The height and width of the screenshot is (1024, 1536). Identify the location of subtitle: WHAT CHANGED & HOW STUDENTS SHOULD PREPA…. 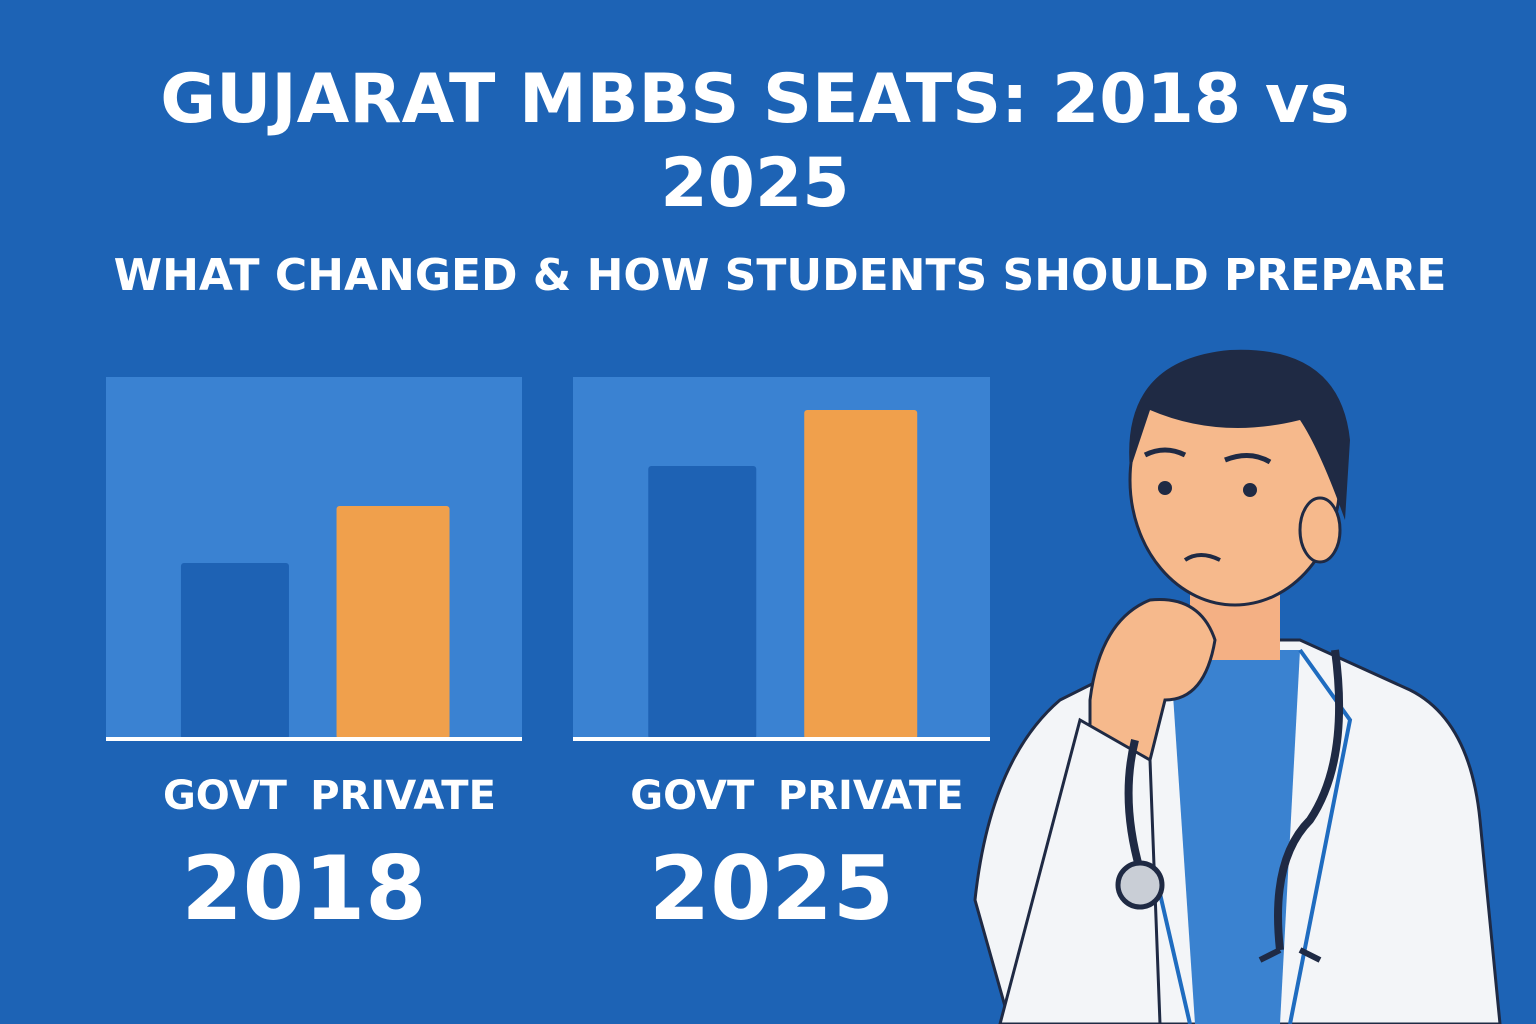
(780, 275).